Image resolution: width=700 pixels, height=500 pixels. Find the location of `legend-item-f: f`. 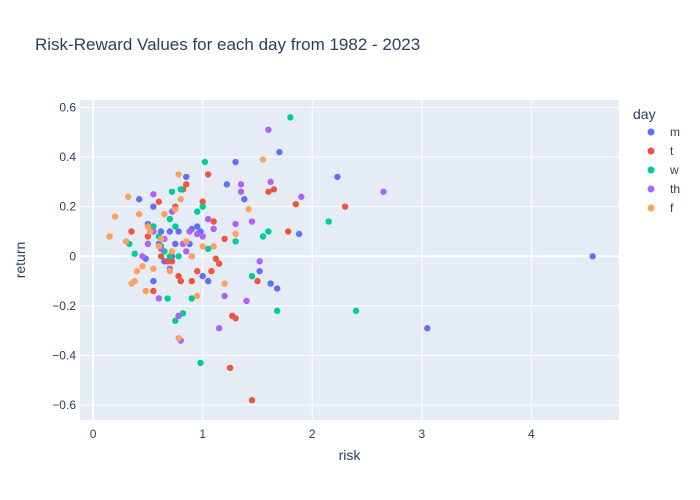

legend-item-f: f is located at coordinates (661, 208).